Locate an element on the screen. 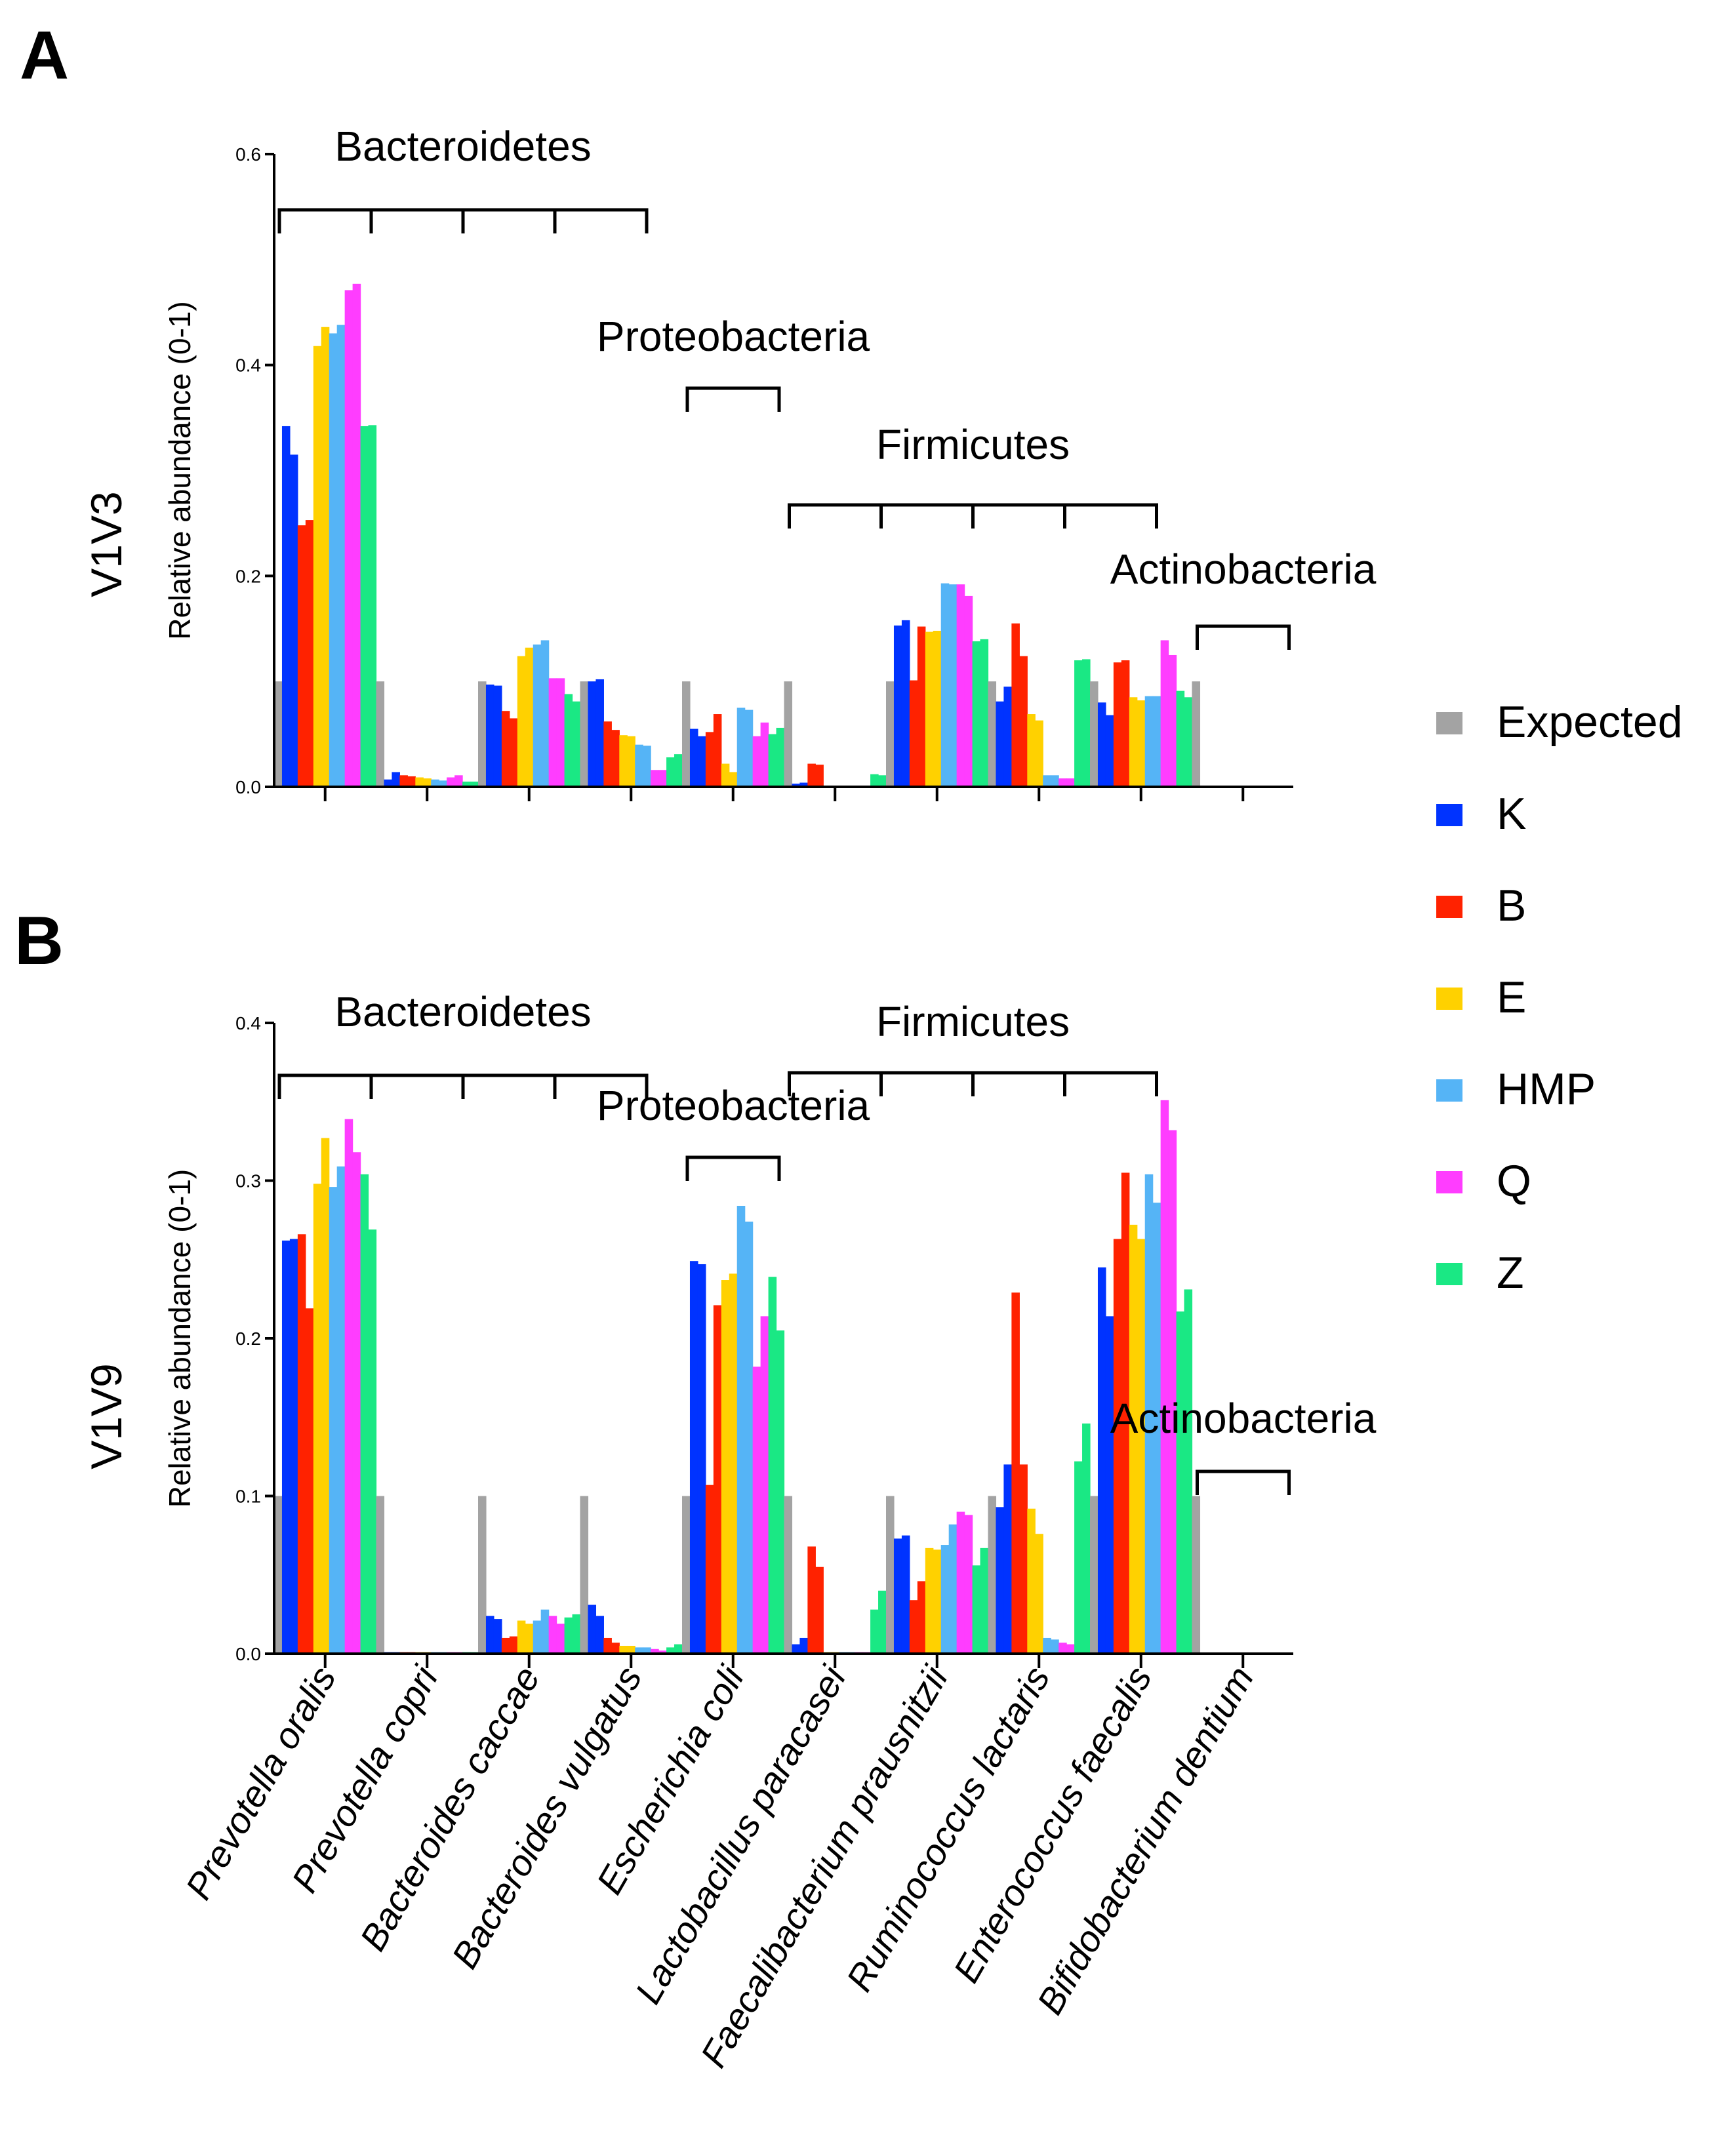  panel-label: A is located at coordinates (44, 56).